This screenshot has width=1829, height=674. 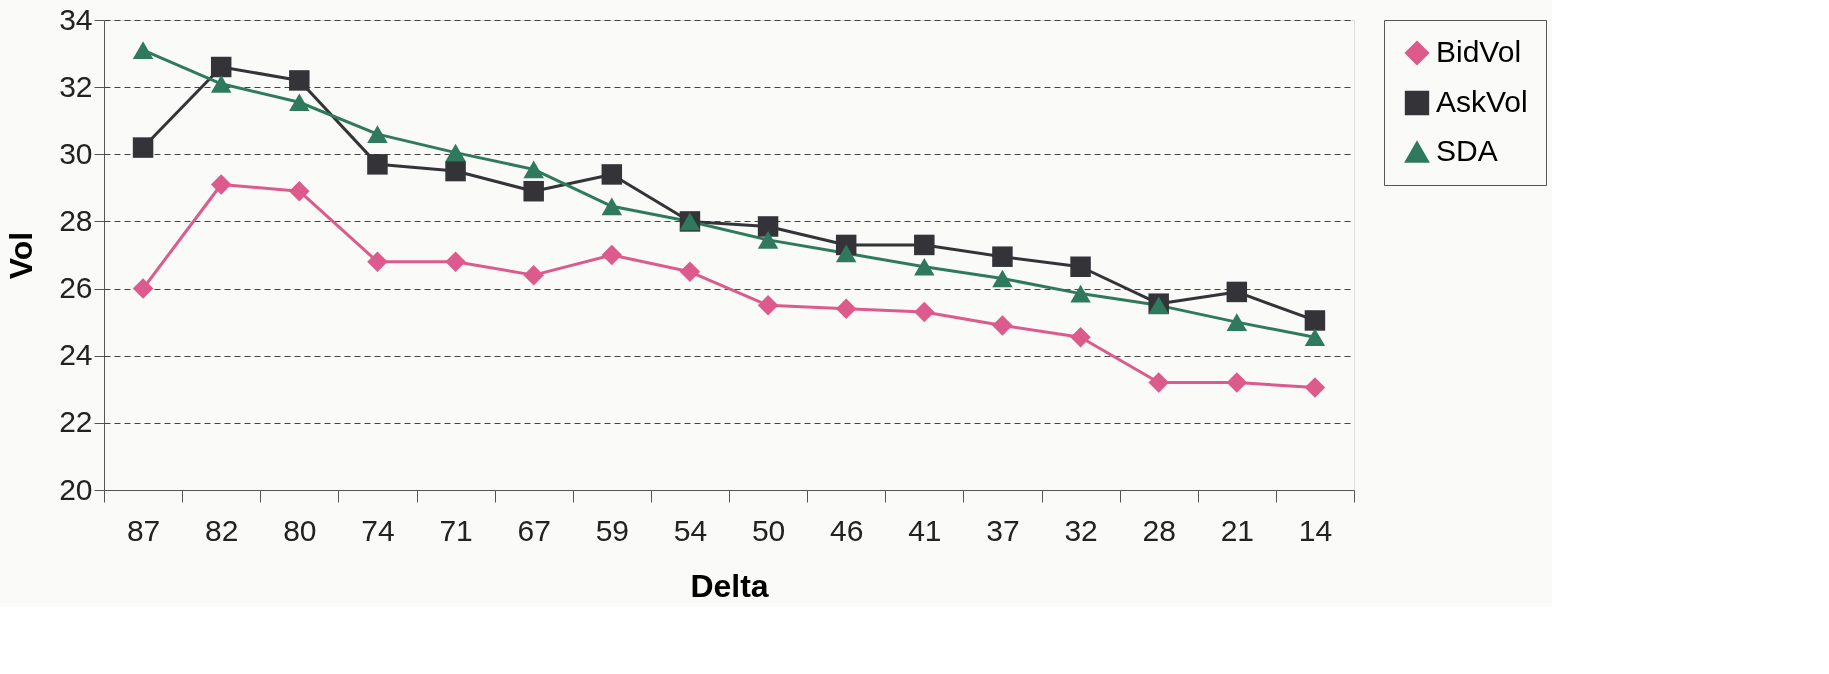 I want to click on y-tick-label: 30, so click(x=76, y=153).